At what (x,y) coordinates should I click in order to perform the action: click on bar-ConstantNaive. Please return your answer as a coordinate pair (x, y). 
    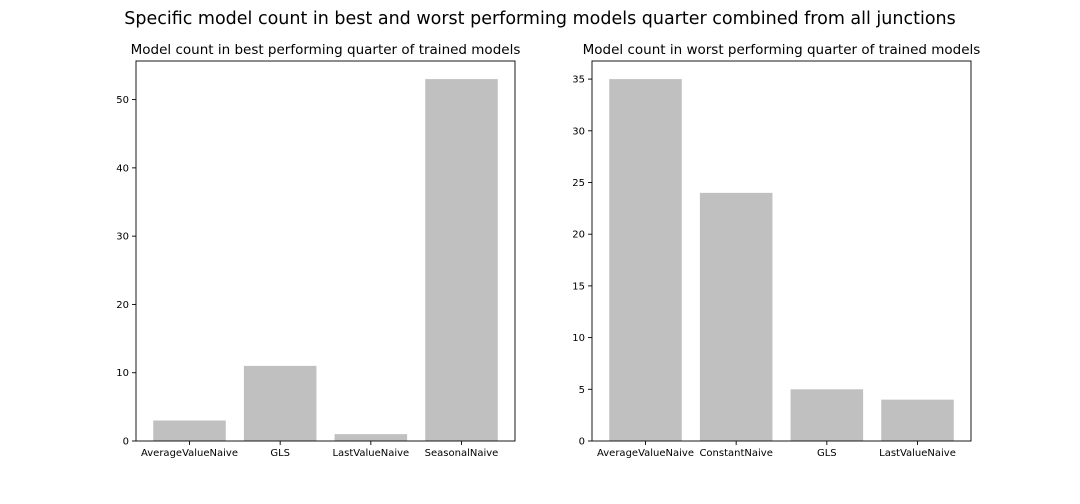
    Looking at the image, I should click on (736, 316).